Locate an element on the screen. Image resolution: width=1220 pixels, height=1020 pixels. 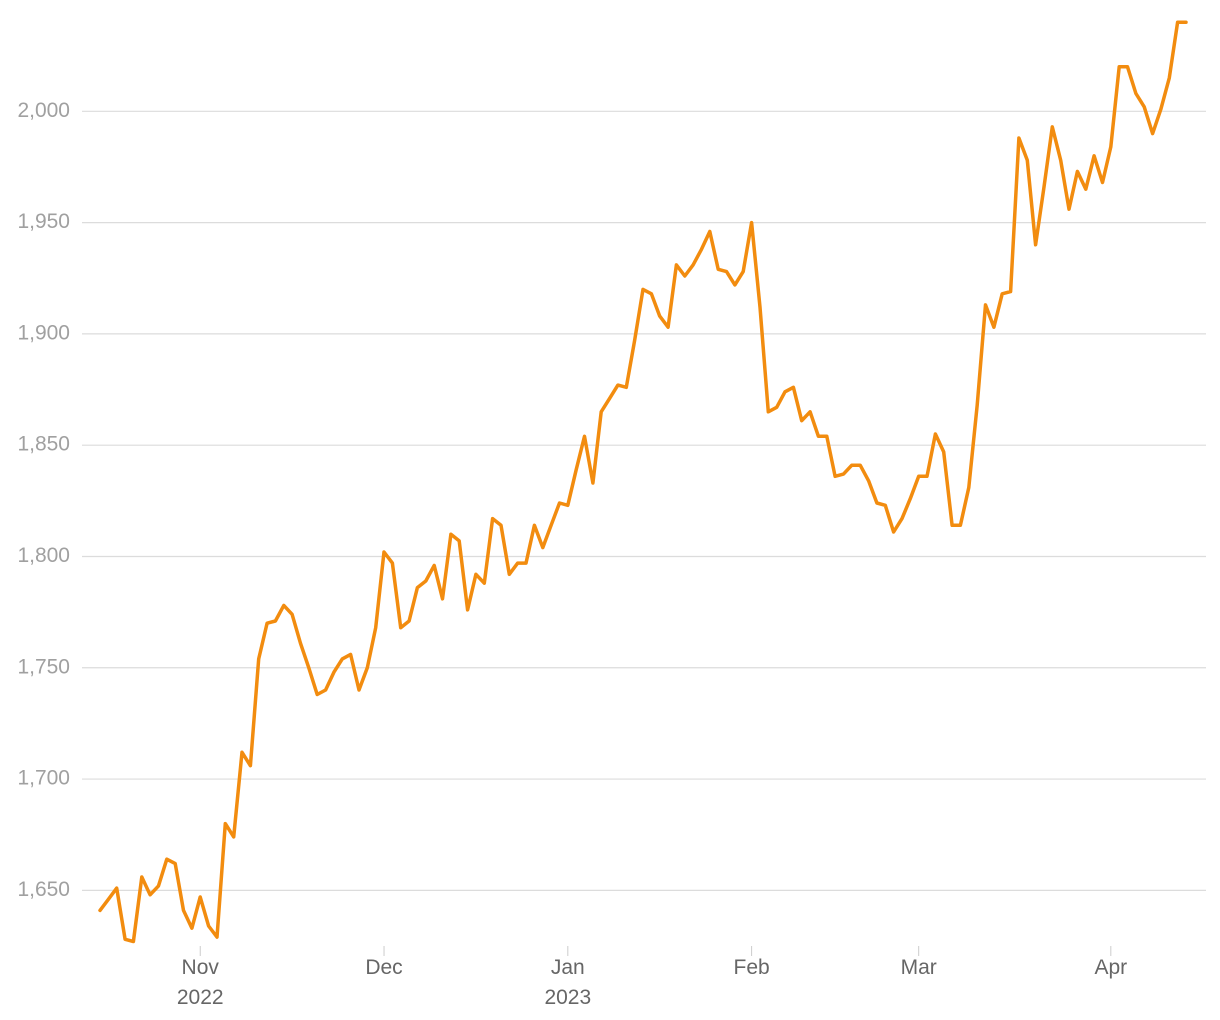
y-tick-label: 1,750 is located at coordinates (43, 666).